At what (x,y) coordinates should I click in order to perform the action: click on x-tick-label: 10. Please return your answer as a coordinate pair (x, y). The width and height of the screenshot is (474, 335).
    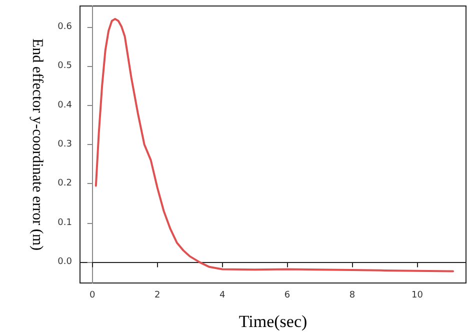
    Looking at the image, I should click on (418, 295).